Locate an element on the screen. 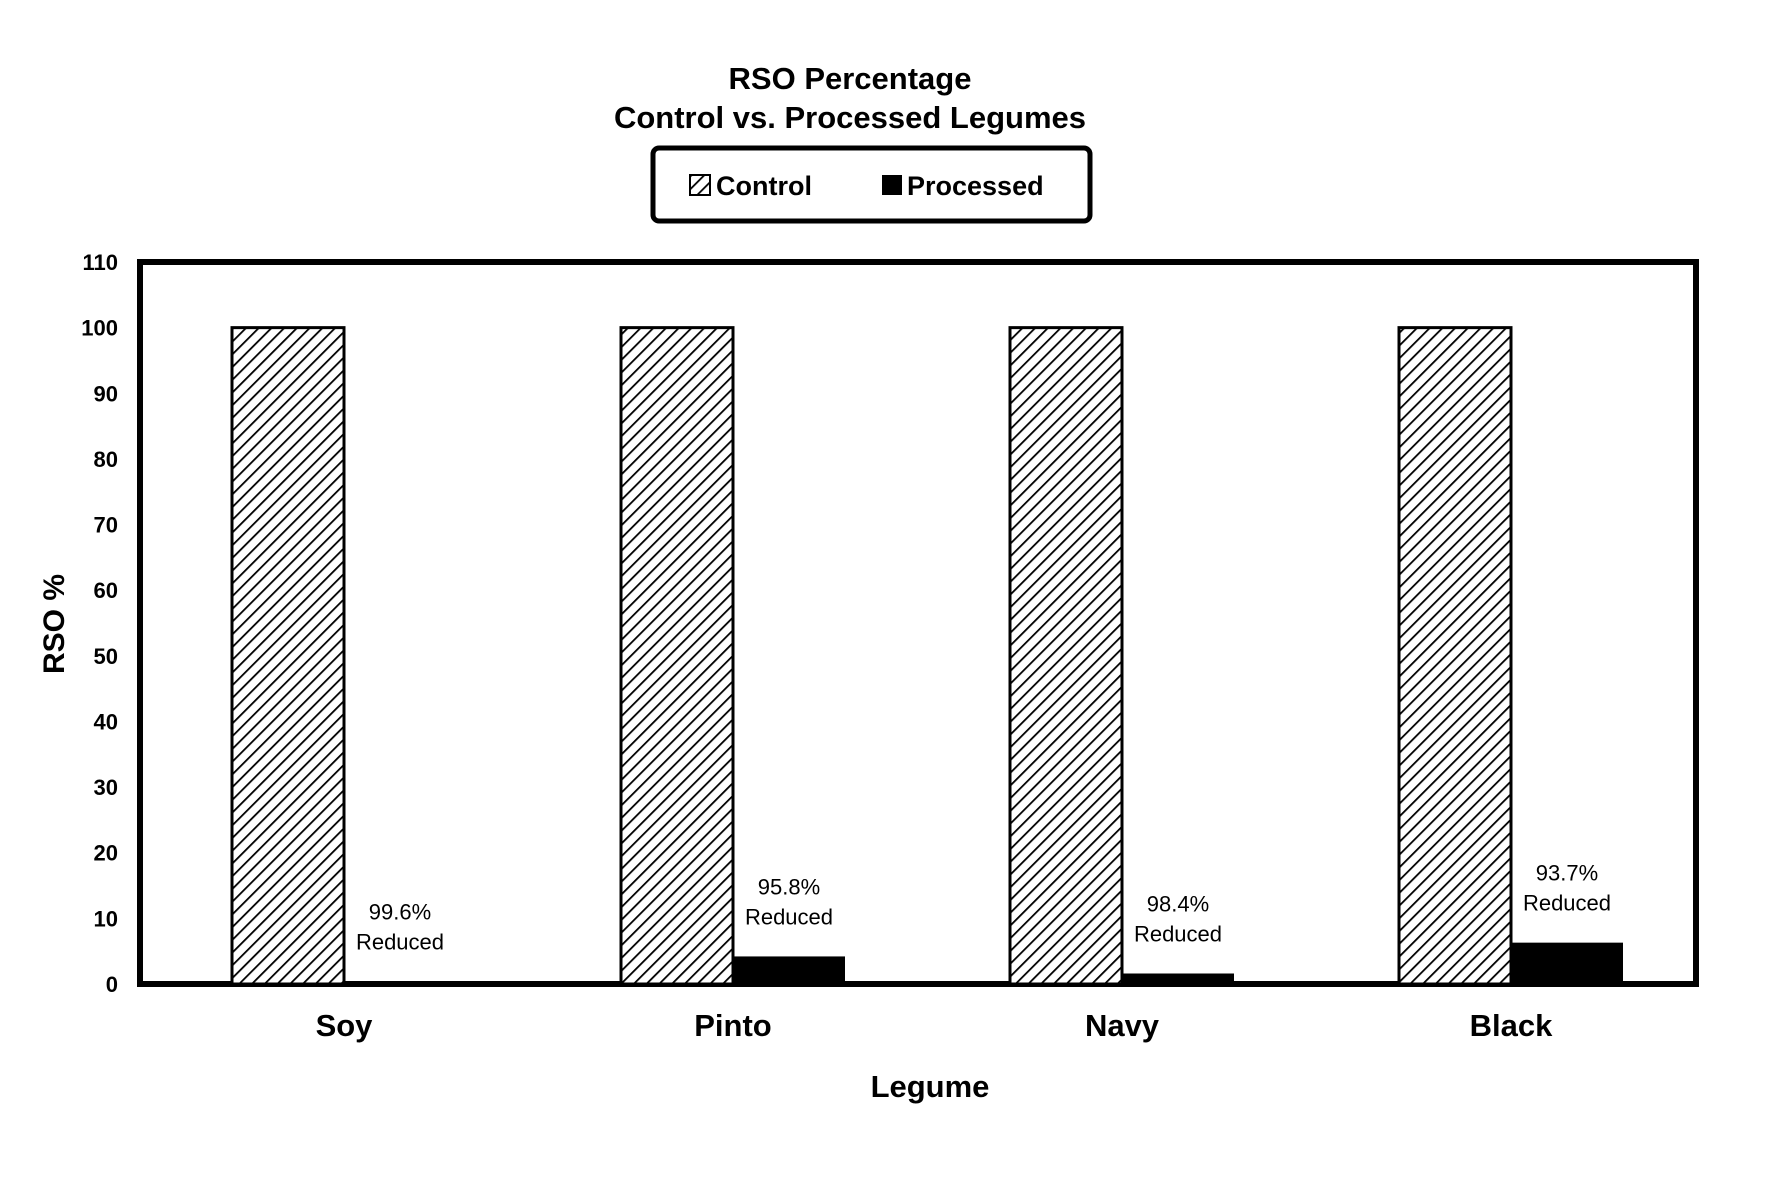  bar-processed-soy is located at coordinates (400, 982).